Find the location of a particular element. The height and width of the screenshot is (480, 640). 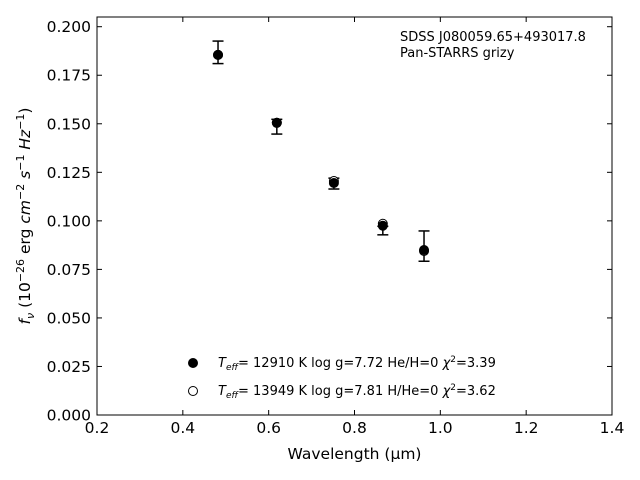

y-tick-label: 0.075 is located at coordinates (69, 270).